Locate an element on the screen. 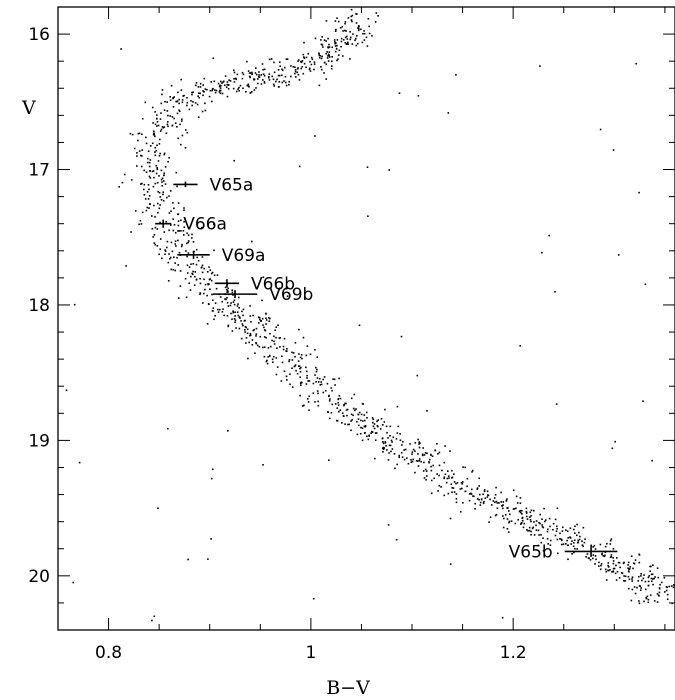  star-label-v66b: V66b is located at coordinates (273, 284).